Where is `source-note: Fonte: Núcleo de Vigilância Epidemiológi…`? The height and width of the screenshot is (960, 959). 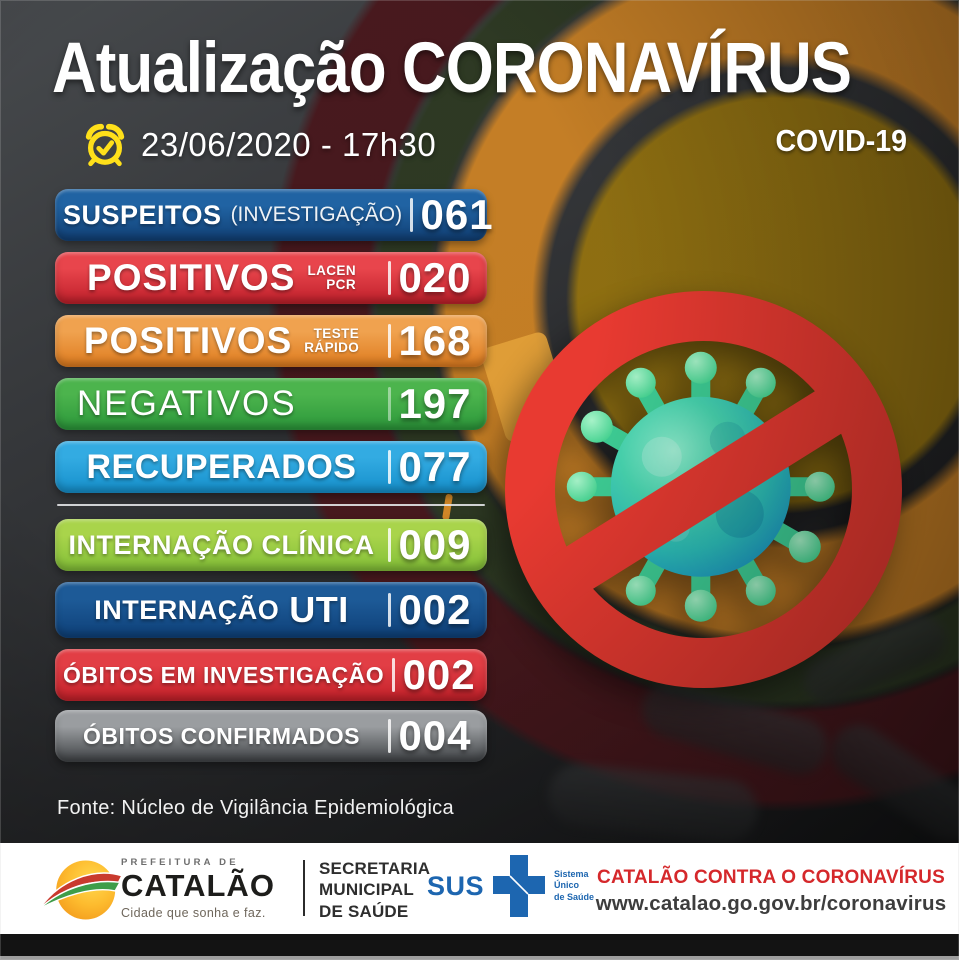 source-note: Fonte: Núcleo de Vigilância Epidemiológi… is located at coordinates (255, 808).